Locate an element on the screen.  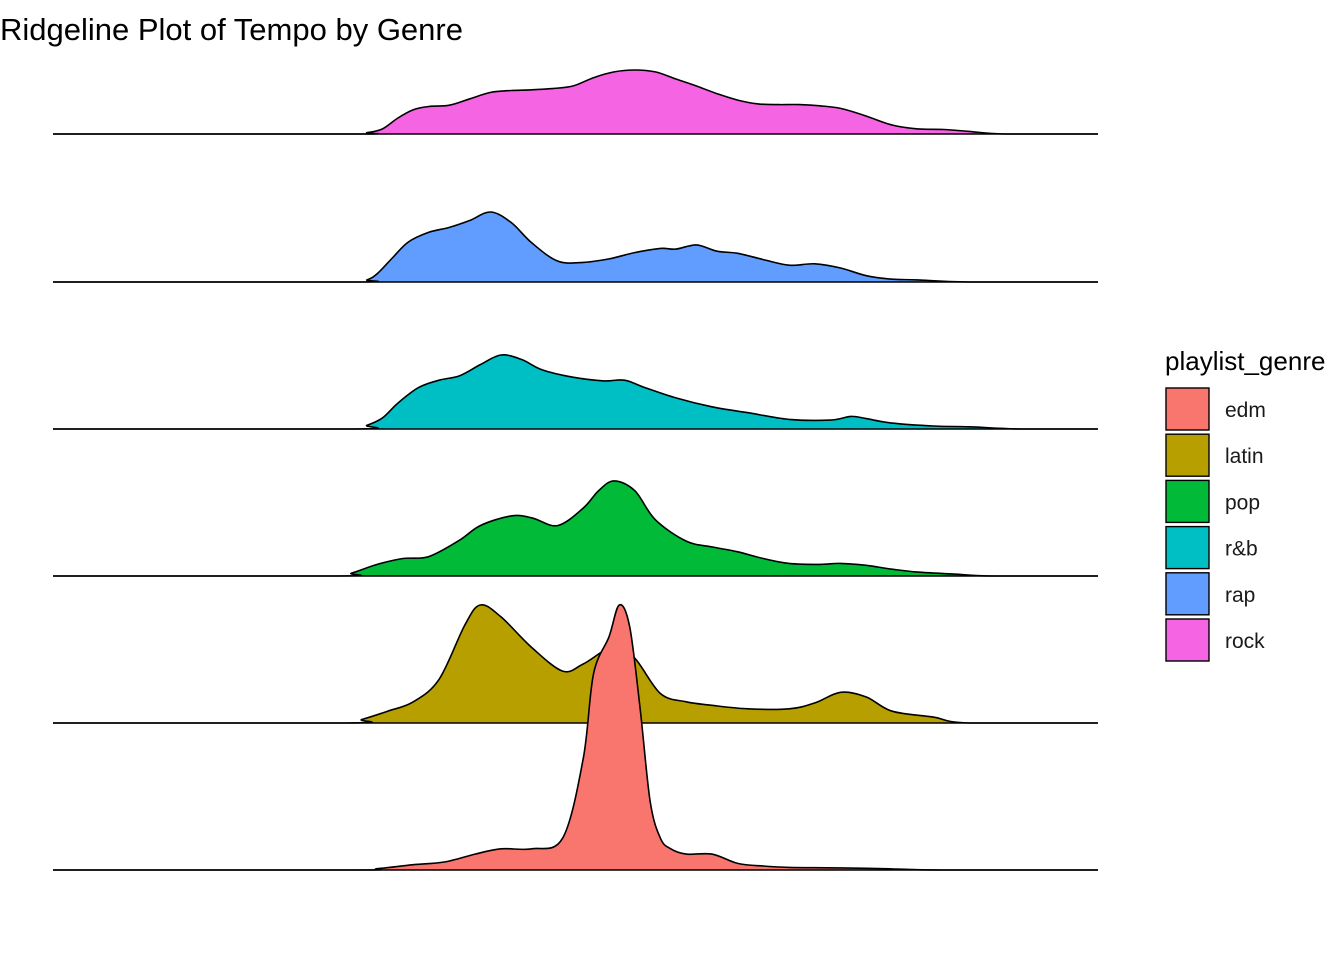
ridge-fill-rap is located at coordinates (575, 246).